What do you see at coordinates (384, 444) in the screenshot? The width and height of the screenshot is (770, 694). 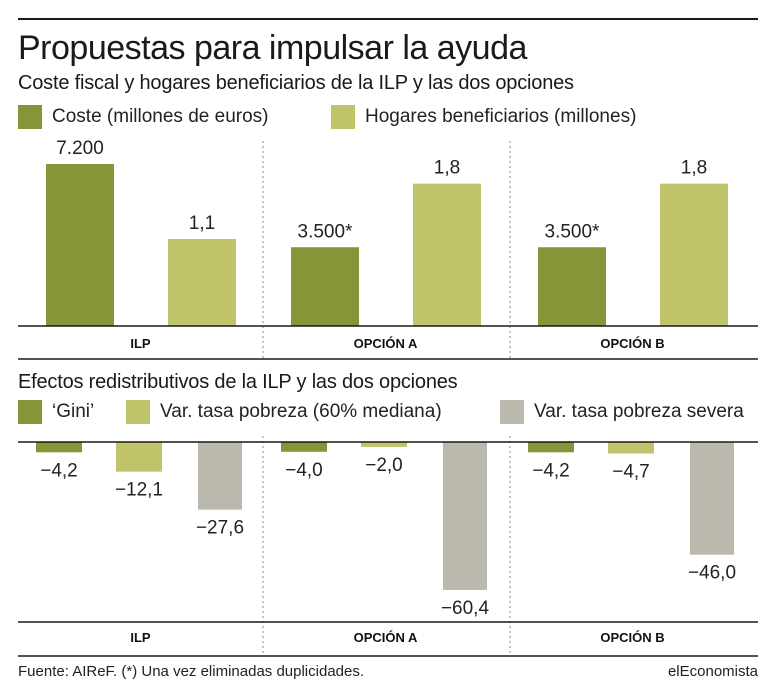 I see `bar-var-tasa-pobreza-60--opcion-a` at bounding box center [384, 444].